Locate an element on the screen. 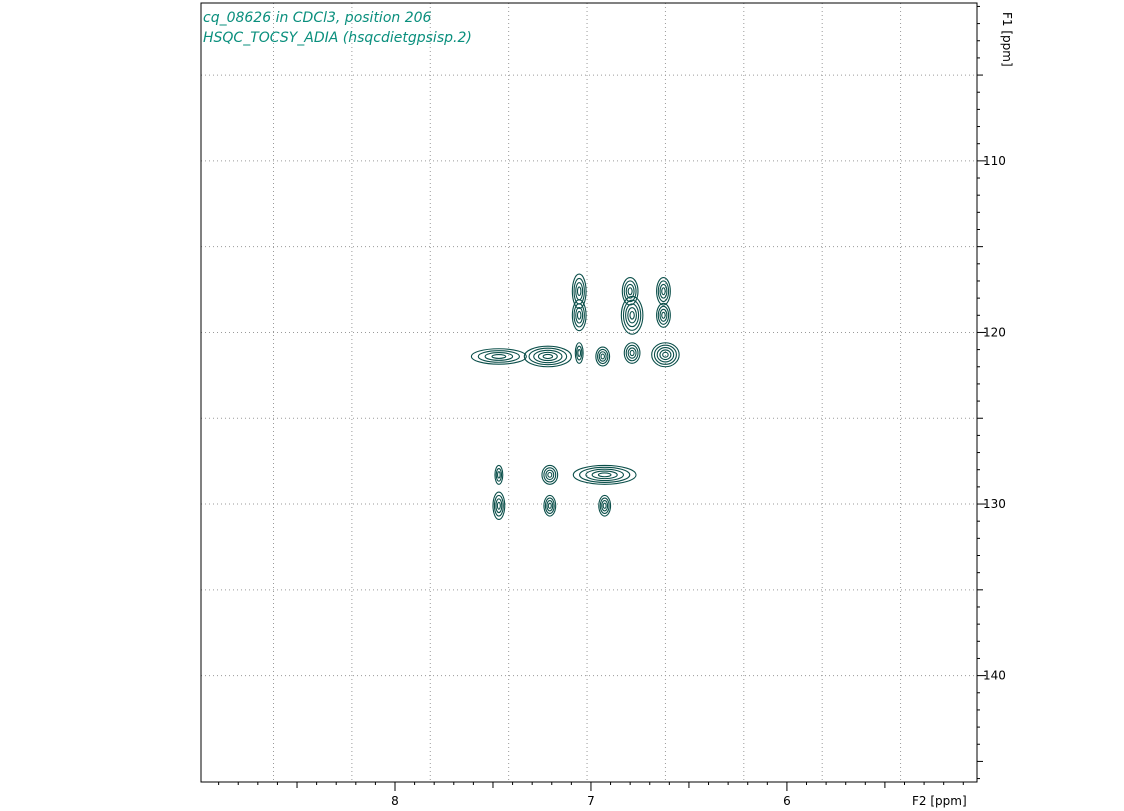 The image size is (1124, 811). cross-peaks is located at coordinates (575, 397).